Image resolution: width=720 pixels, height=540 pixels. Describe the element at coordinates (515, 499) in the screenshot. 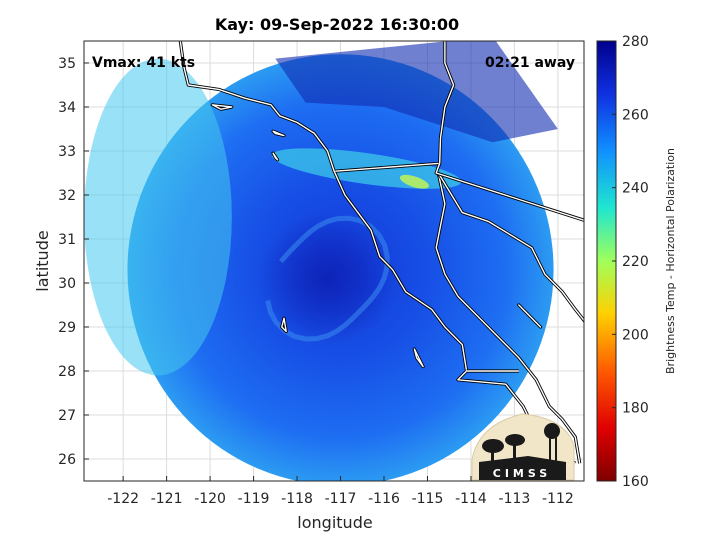

I see `x-tick-label: -113` at that location.